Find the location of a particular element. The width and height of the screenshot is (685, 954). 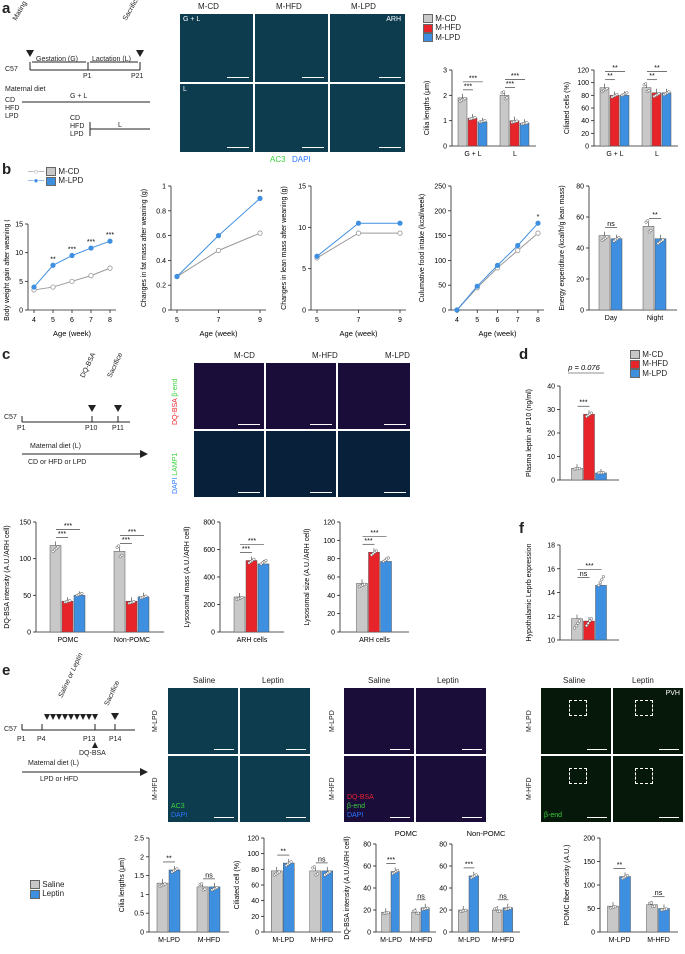

micrograph-a-cd-gl: G + L is located at coordinates (216, 48).